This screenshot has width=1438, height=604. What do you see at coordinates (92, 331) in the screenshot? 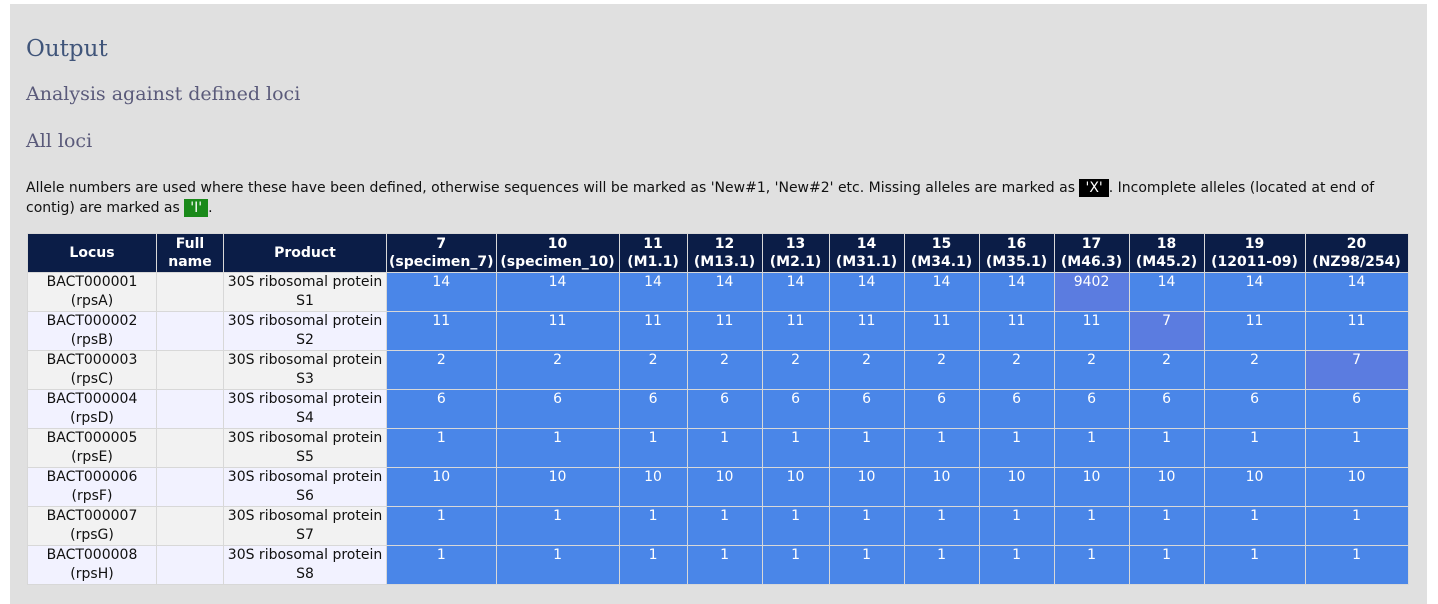
I see `locus-cell: BACT000002 (rpsB)` at bounding box center [92, 331].